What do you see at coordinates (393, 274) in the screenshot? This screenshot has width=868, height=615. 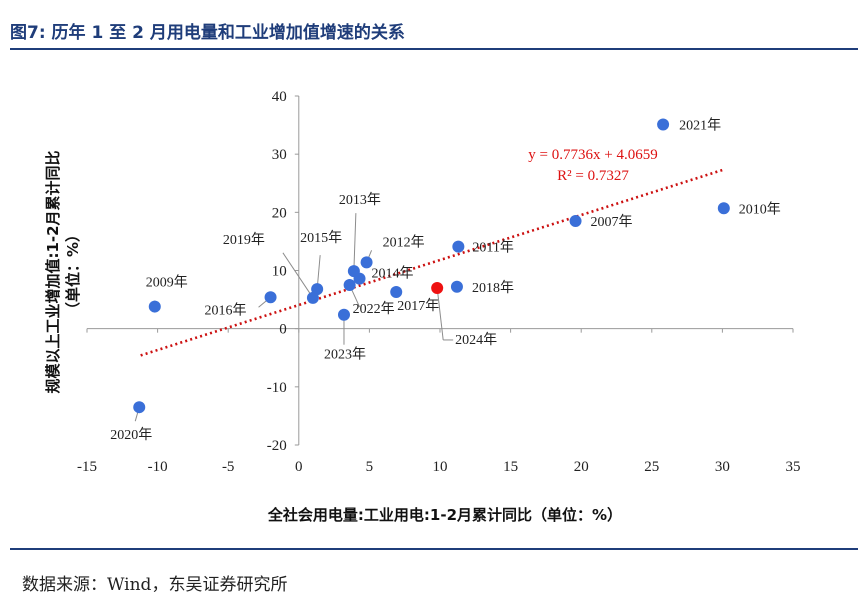 I see `point-label: 2014年` at bounding box center [393, 274].